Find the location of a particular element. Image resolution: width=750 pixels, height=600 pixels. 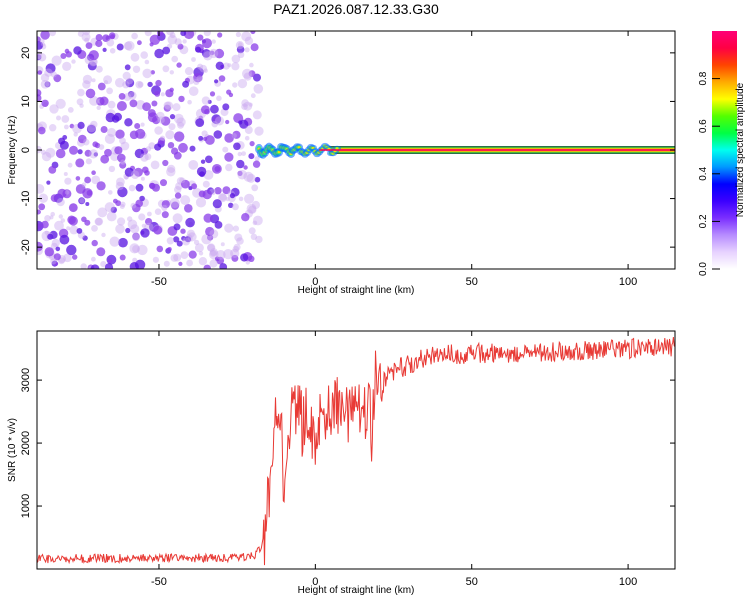

spectrogram-x-tick-label: 50 is located at coordinates (472, 282).